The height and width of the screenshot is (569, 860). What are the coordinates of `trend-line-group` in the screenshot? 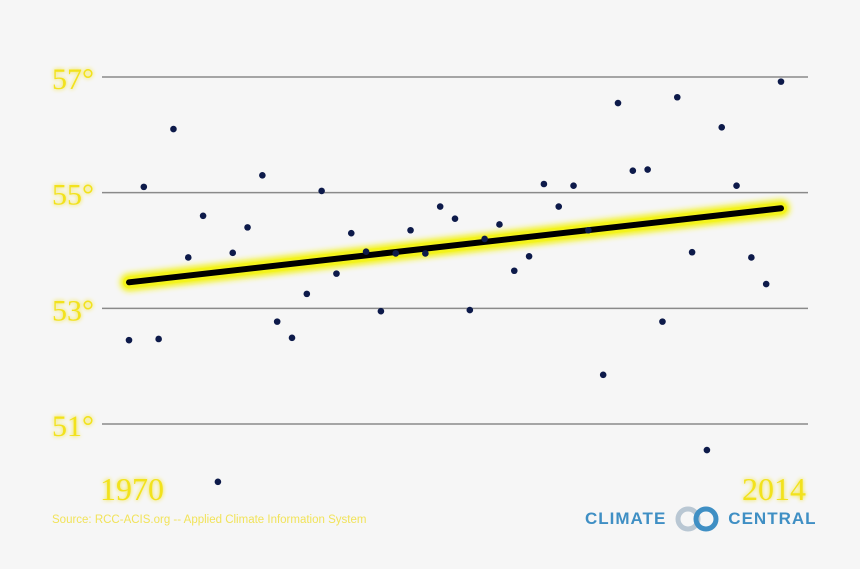 It's located at (455, 245).